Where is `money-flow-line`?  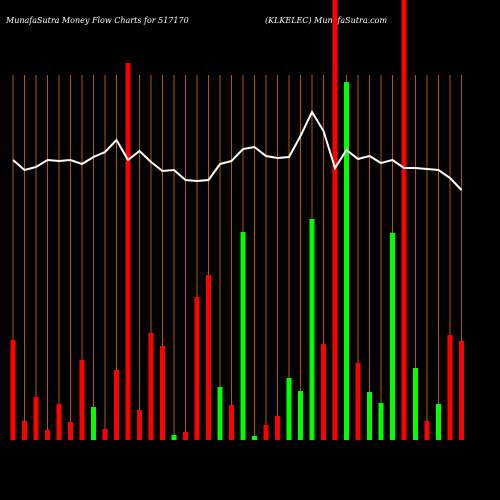 money-flow-line is located at coordinates (237, 150).